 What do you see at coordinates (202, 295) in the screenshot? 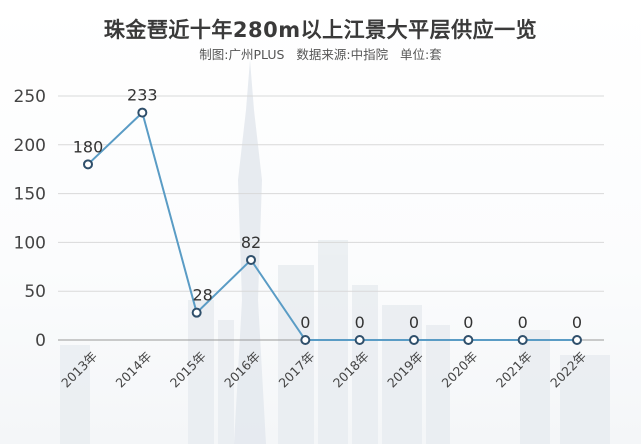
I see `data-label: 28` at bounding box center [202, 295].